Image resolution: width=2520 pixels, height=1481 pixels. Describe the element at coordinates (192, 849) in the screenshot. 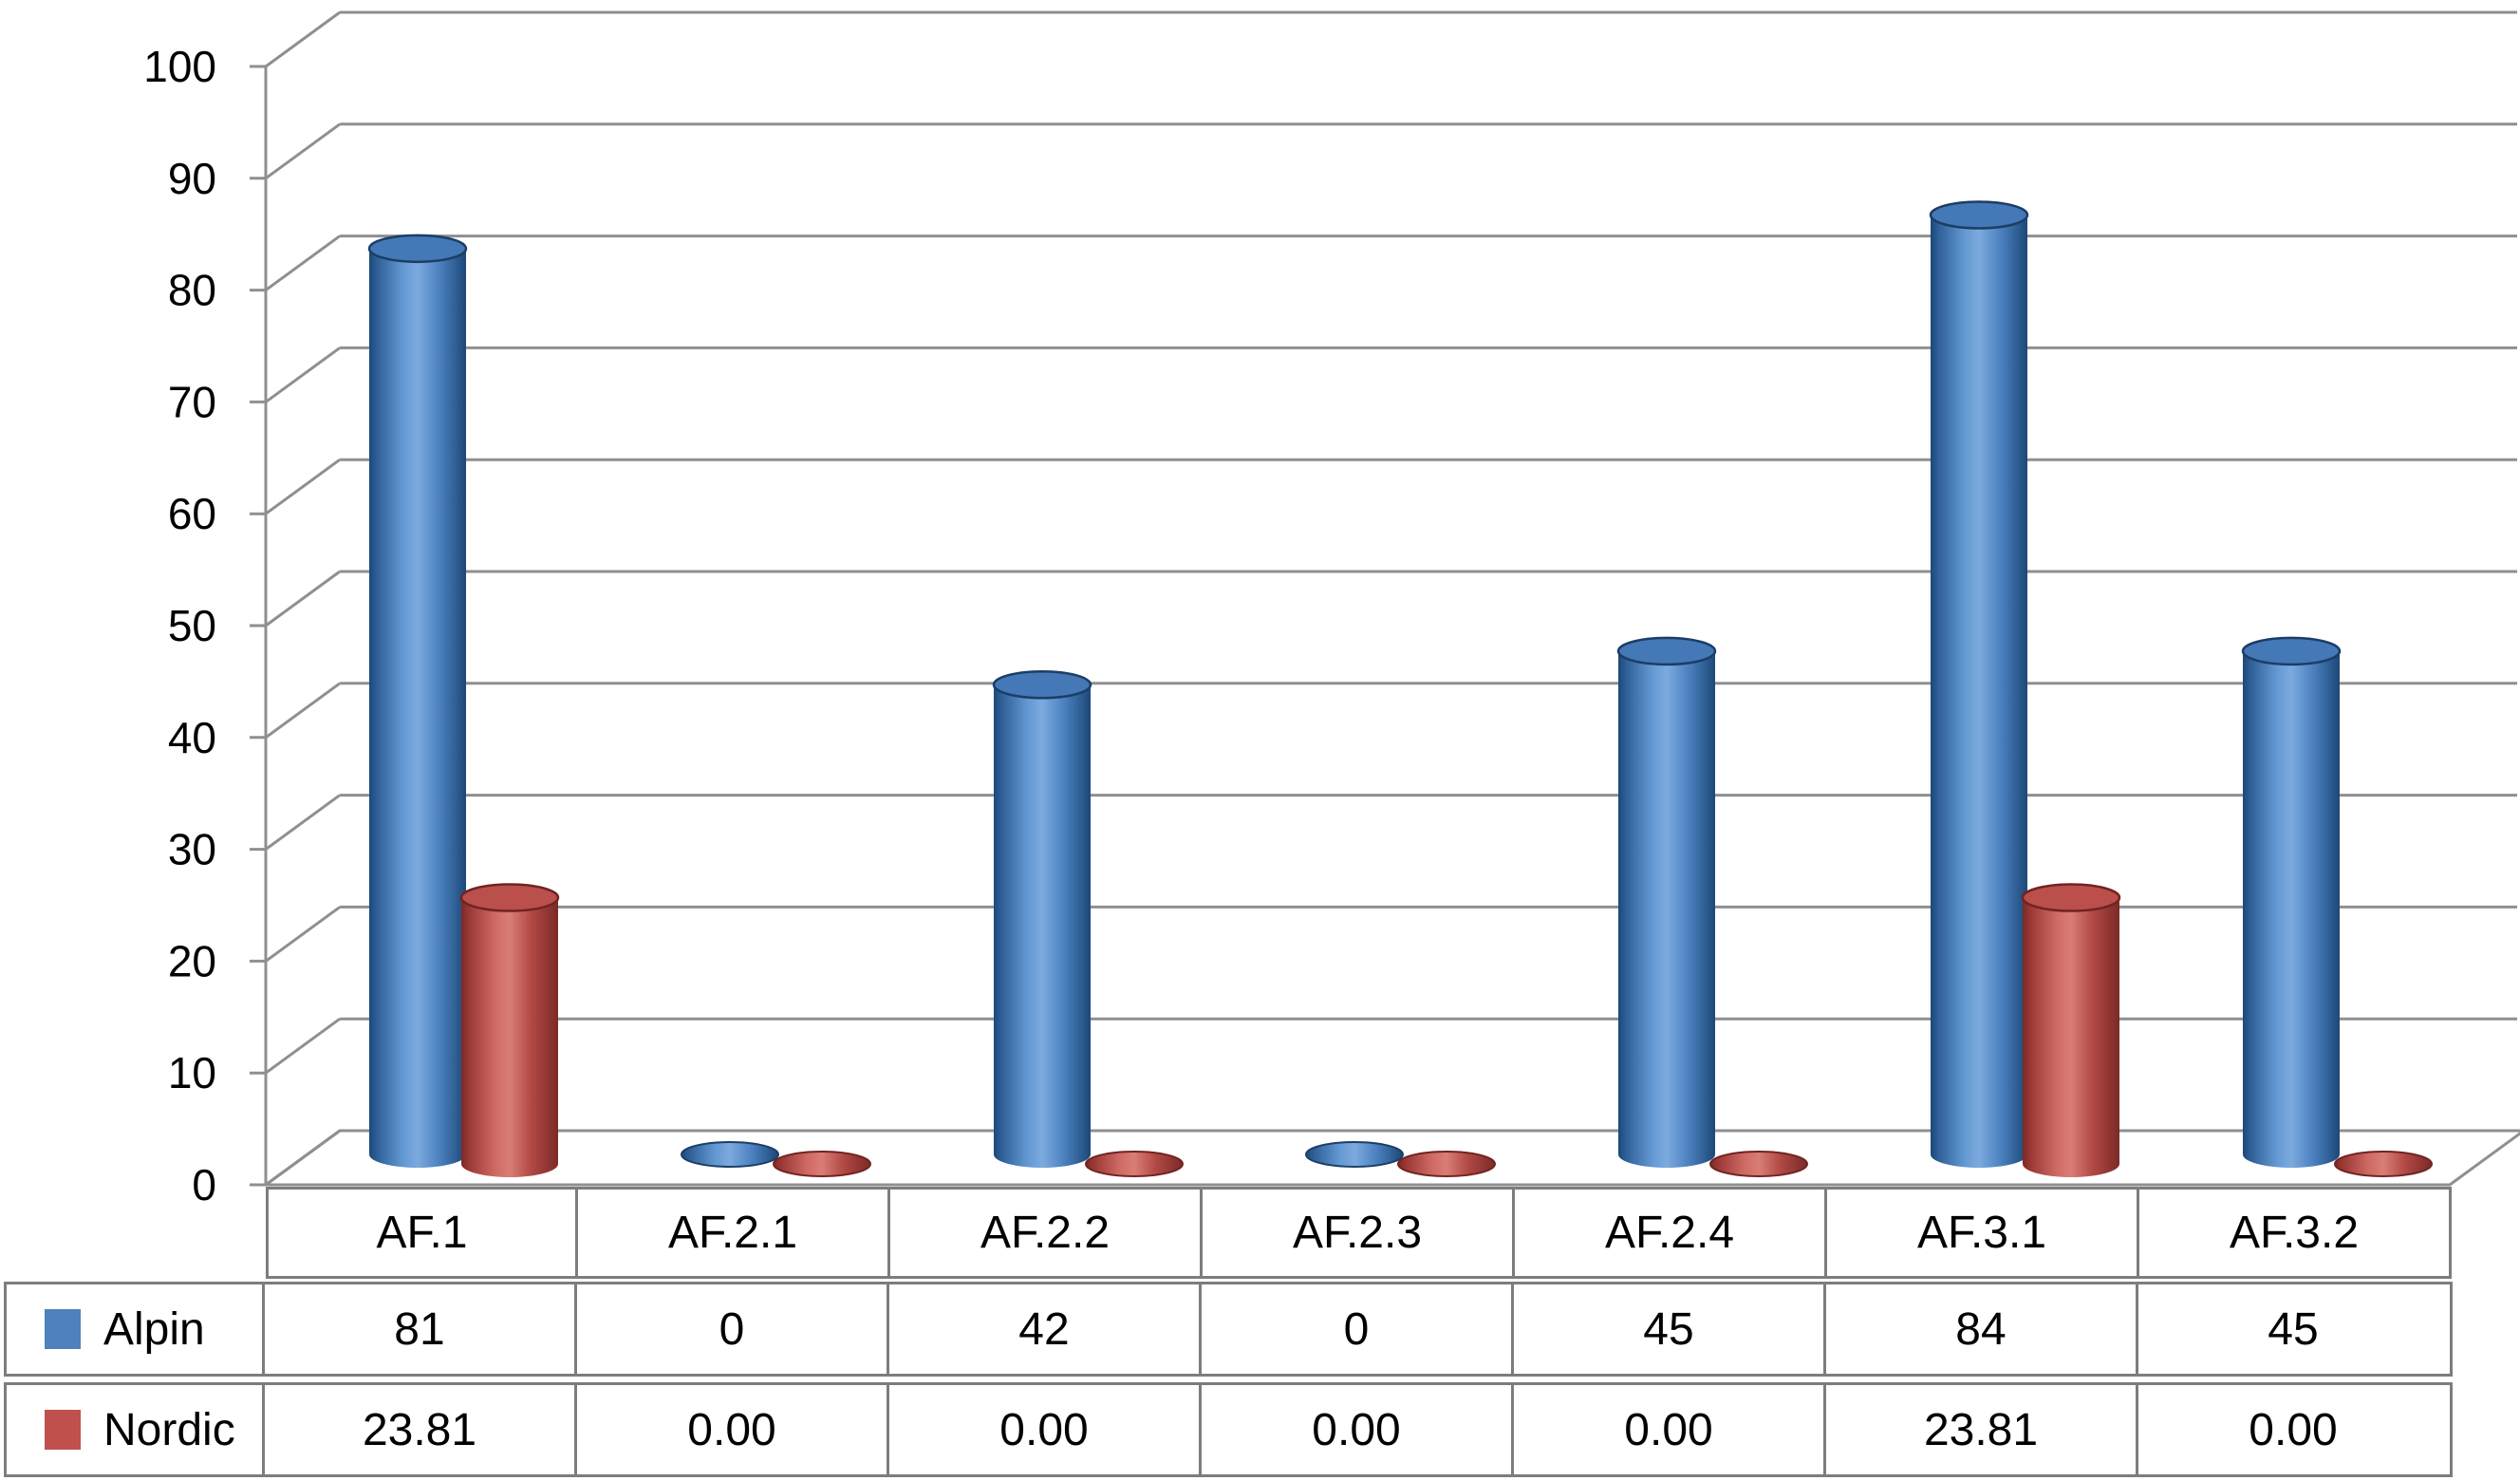

I see `y-axis-tick-label: 30` at that location.